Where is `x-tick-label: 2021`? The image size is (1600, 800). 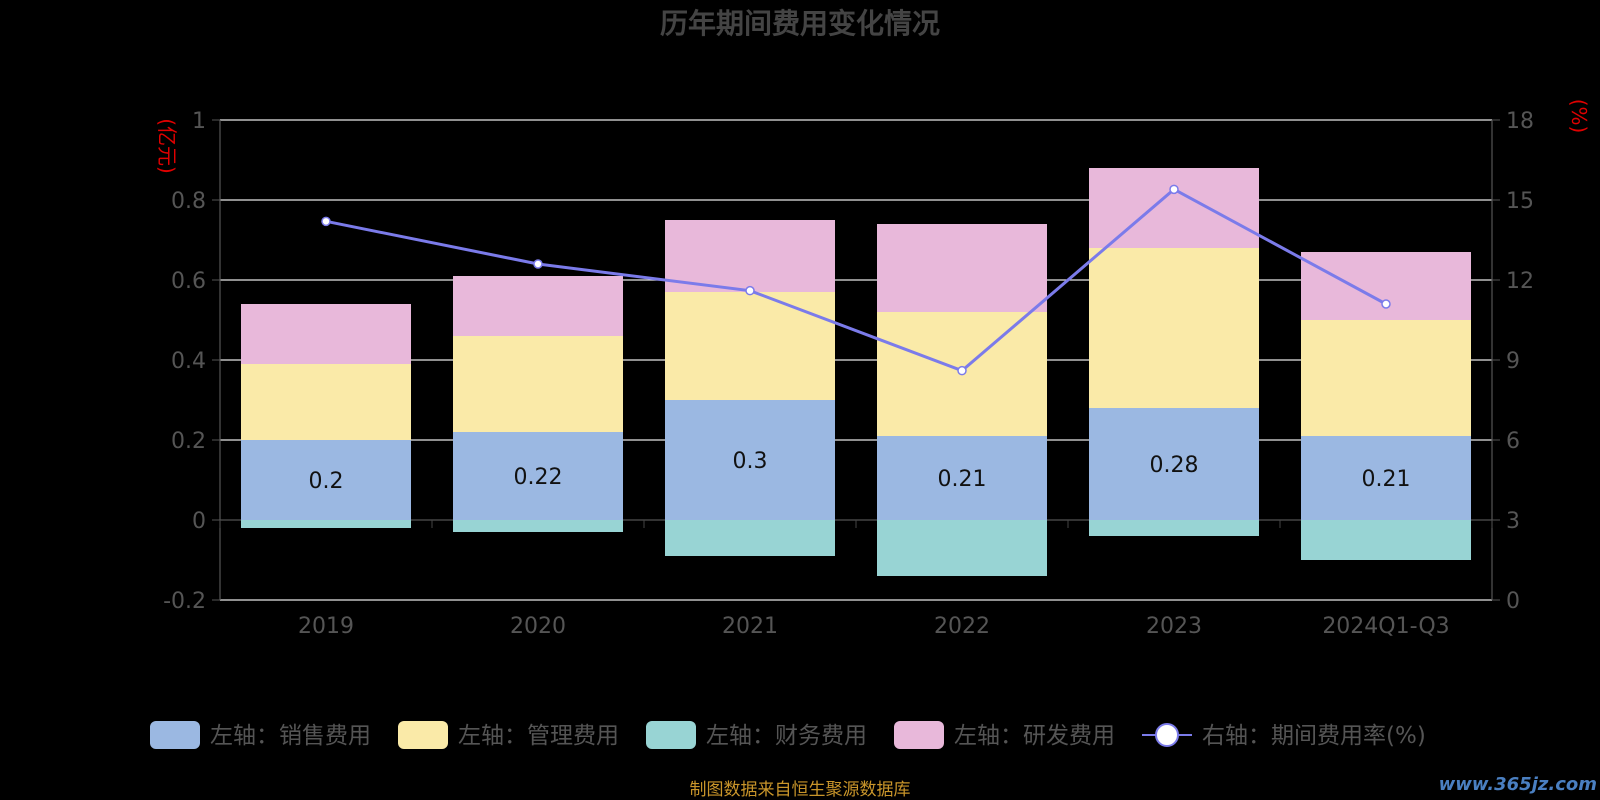 x-tick-label: 2021 is located at coordinates (750, 626).